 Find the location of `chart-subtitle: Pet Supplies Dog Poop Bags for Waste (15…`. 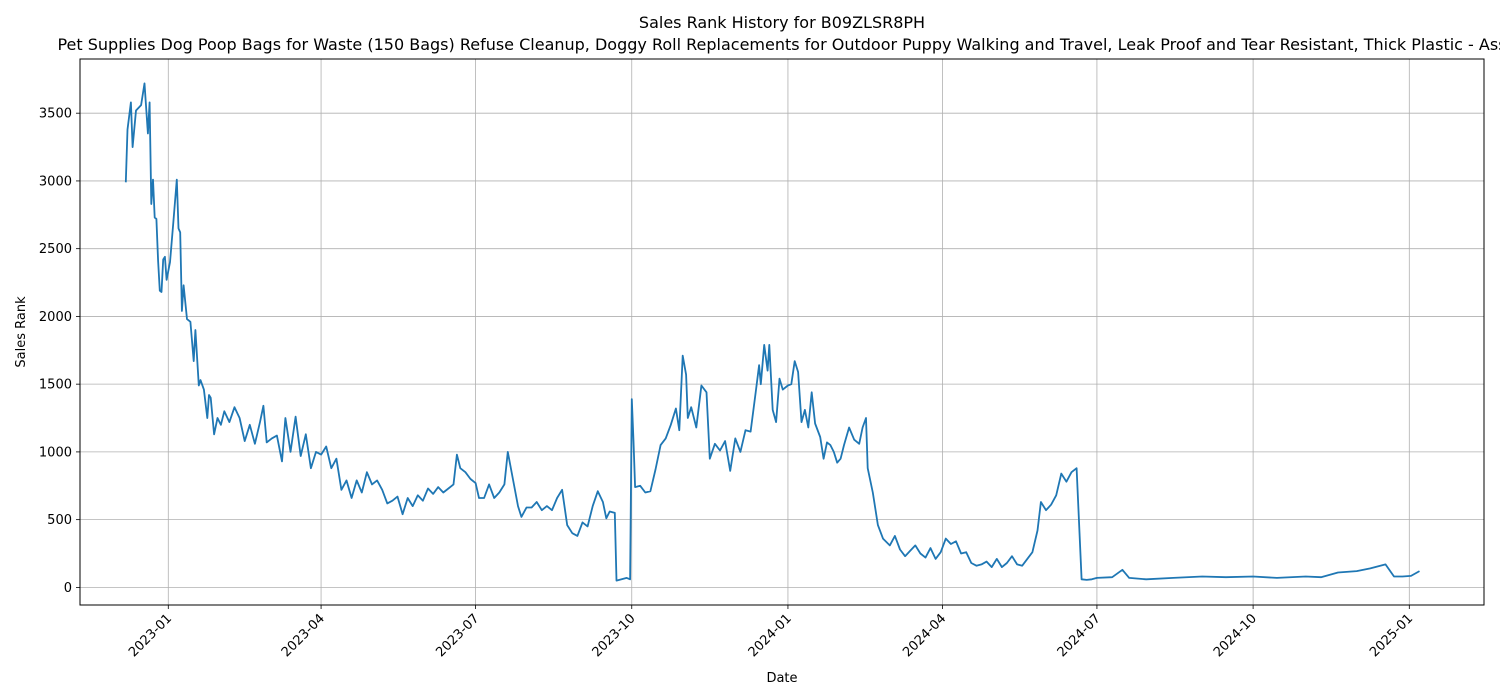

chart-subtitle: Pet Supplies Dog Poop Bags for Waste (15… is located at coordinates (778, 44).